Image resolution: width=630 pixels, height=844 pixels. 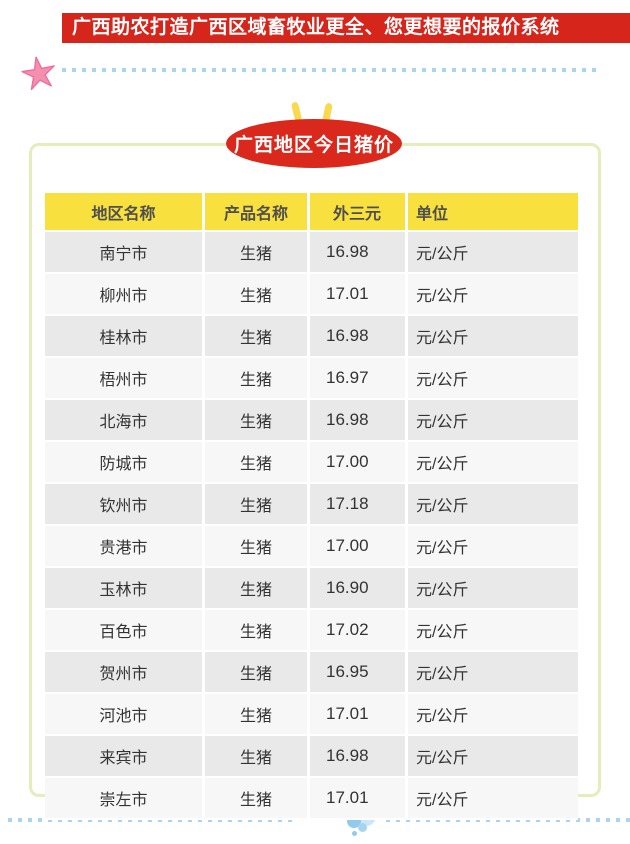 I want to click on table-header-row: 地区名称 产品名称 外三元 单位, so click(x=311, y=212).